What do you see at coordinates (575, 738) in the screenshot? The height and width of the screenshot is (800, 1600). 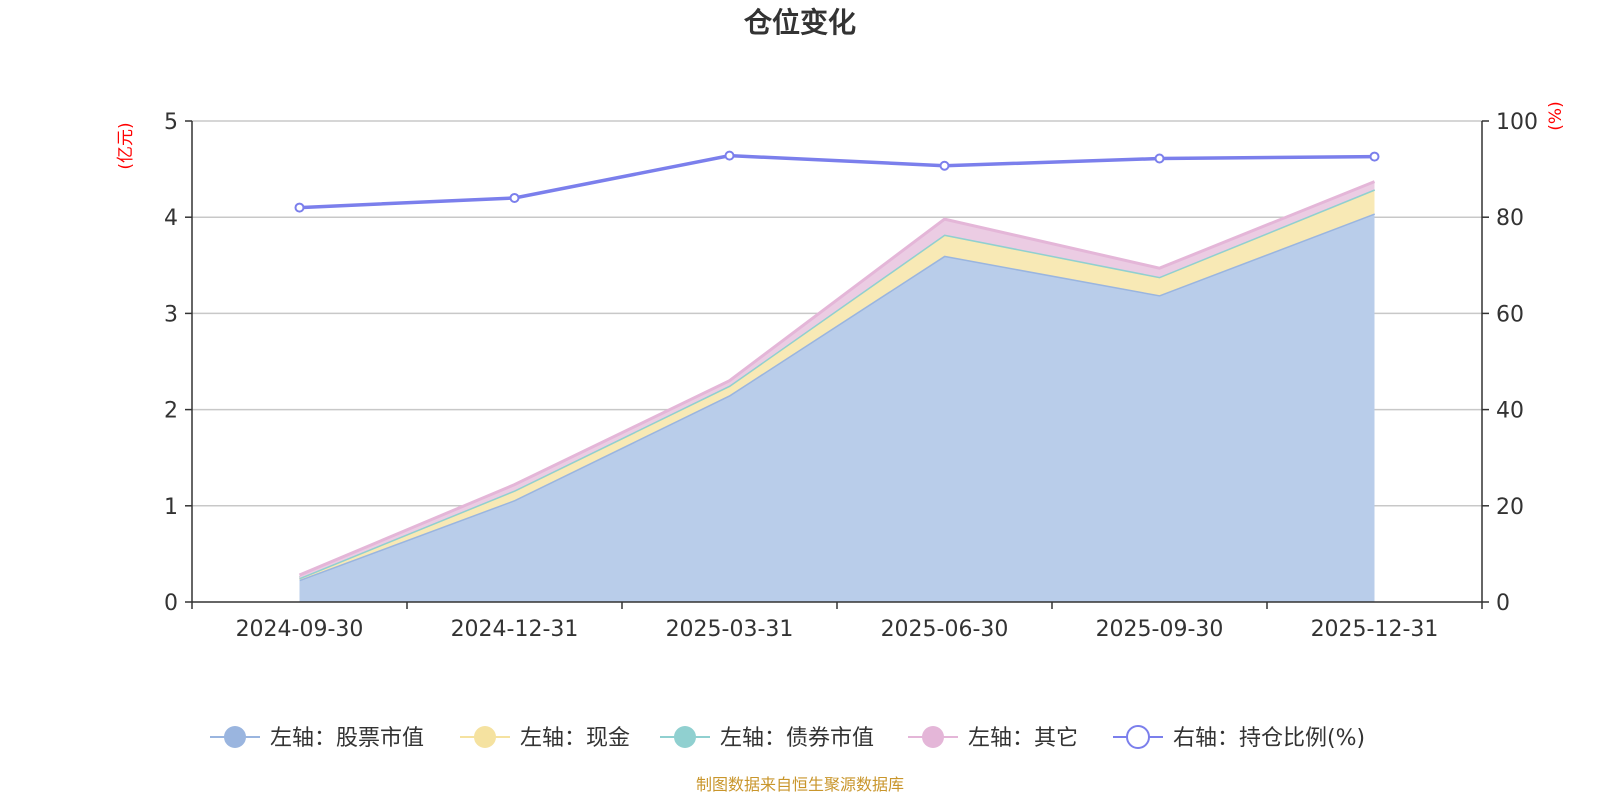 I see `legend-label: 左轴：现金` at bounding box center [575, 738].